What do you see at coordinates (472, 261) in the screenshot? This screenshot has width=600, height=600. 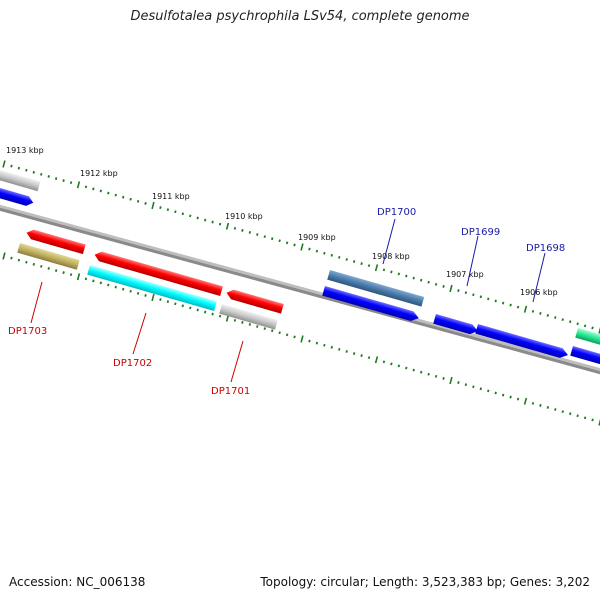 I see `connector-dp1699` at bounding box center [472, 261].